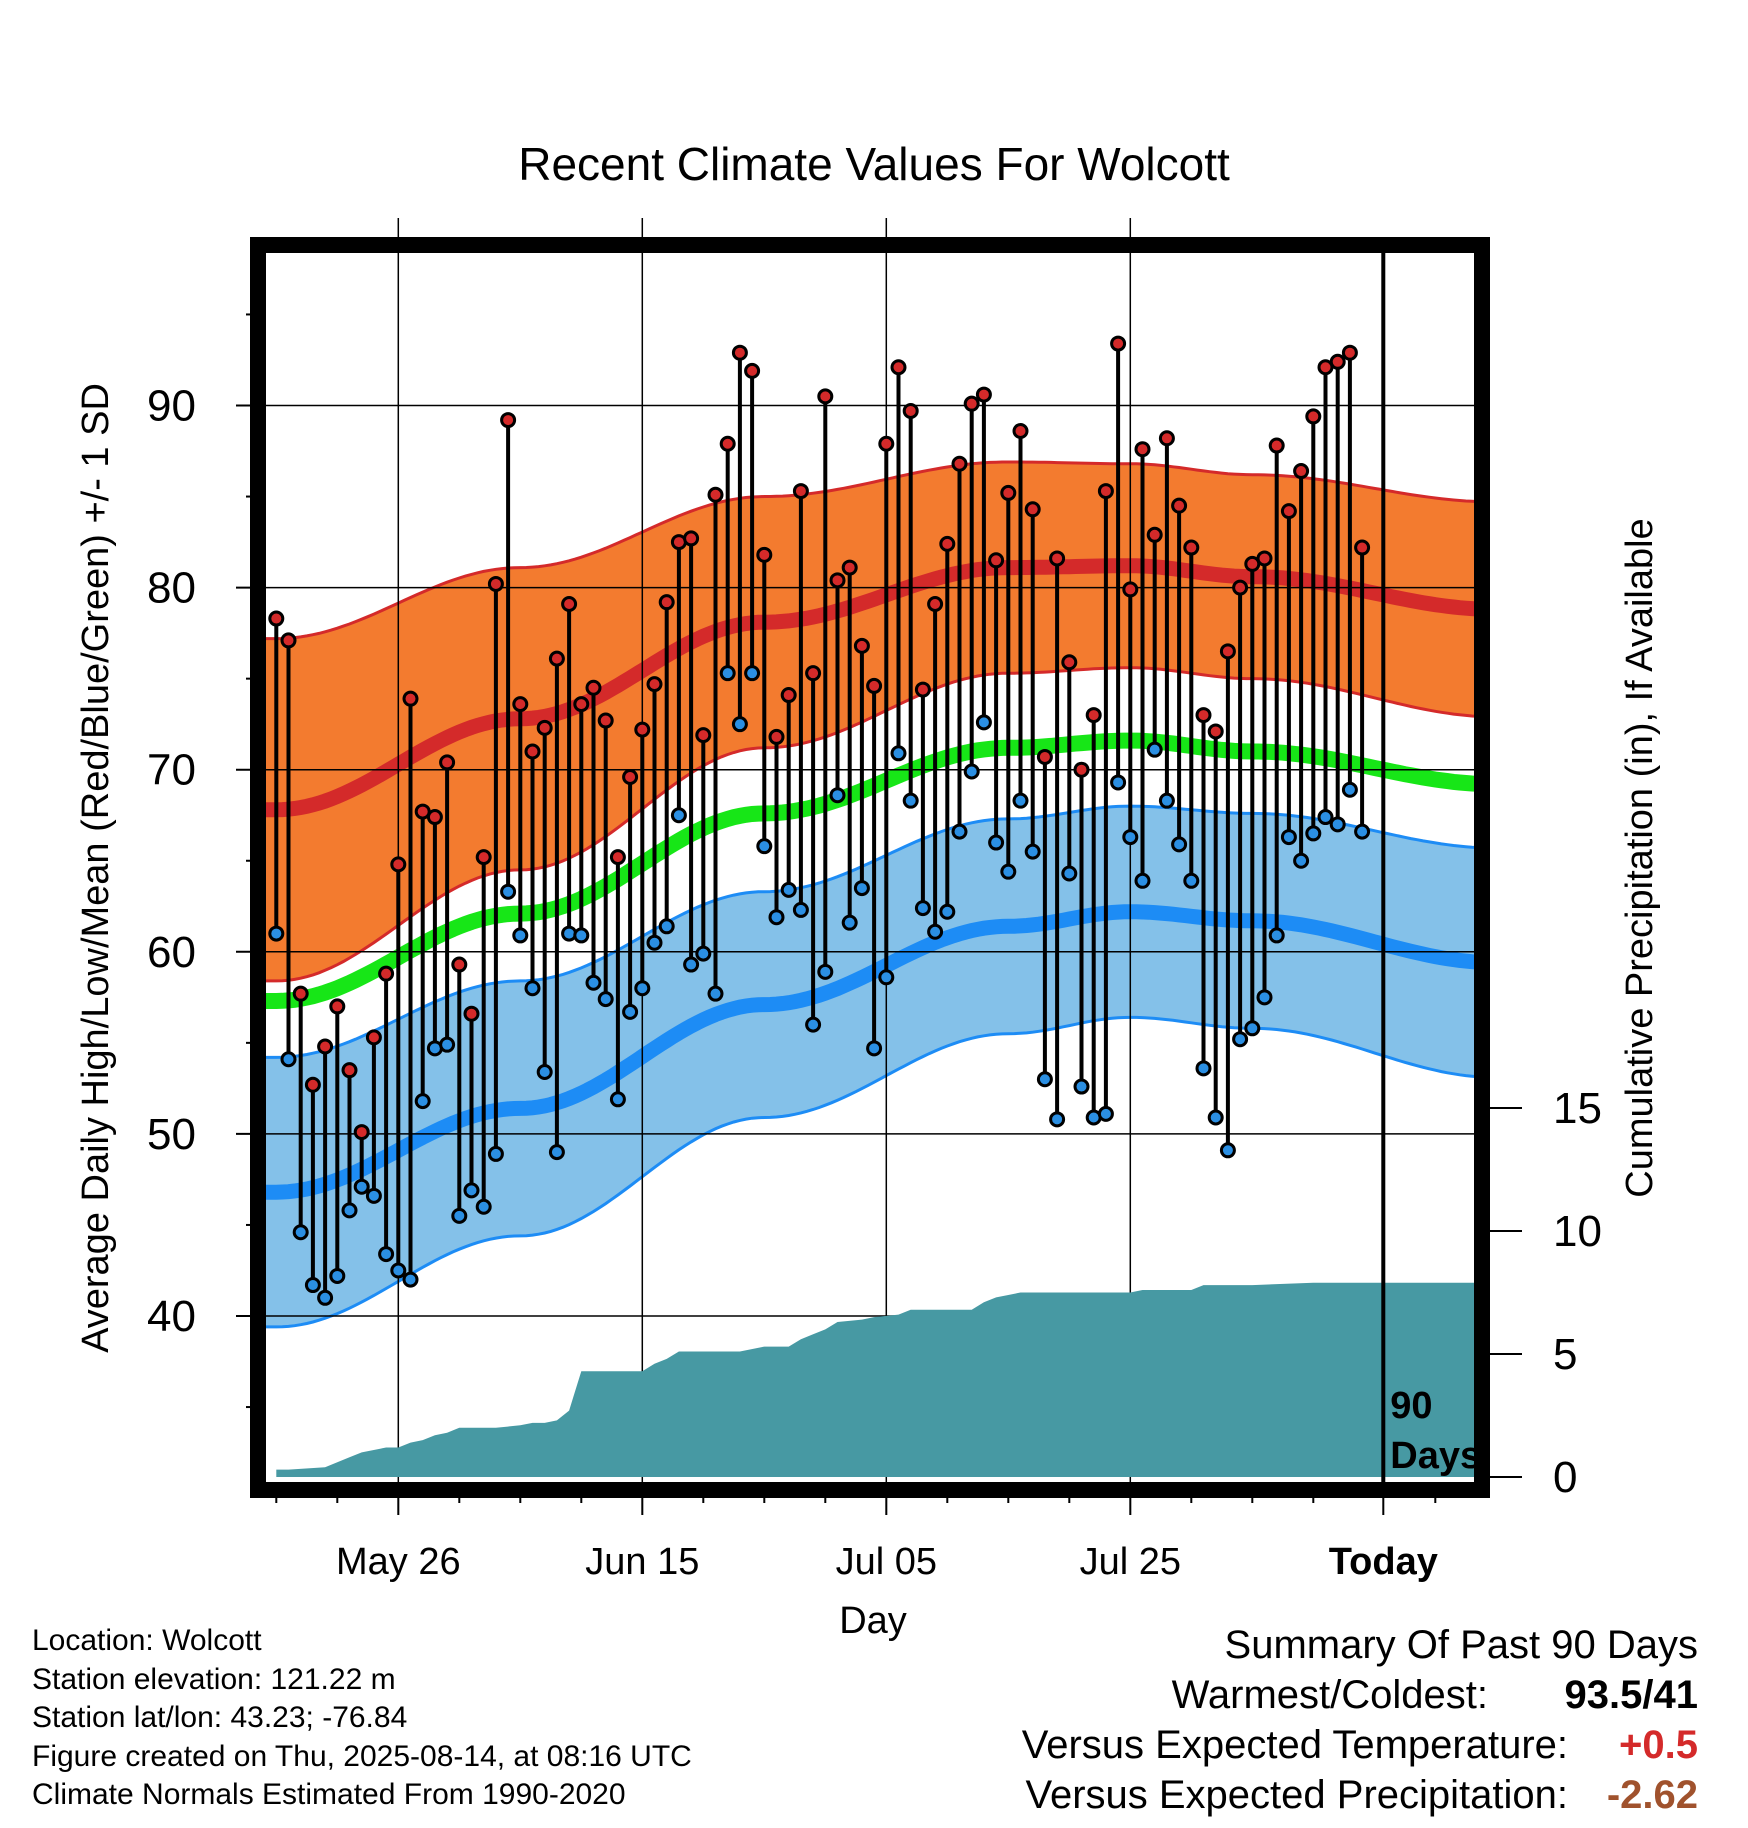 Image resolution: width=1748 pixels, height=1828 pixels. Describe the element at coordinates (1296, 1794) in the screenshot. I see `precip-label: Versus Expected Precipitation:` at that location.